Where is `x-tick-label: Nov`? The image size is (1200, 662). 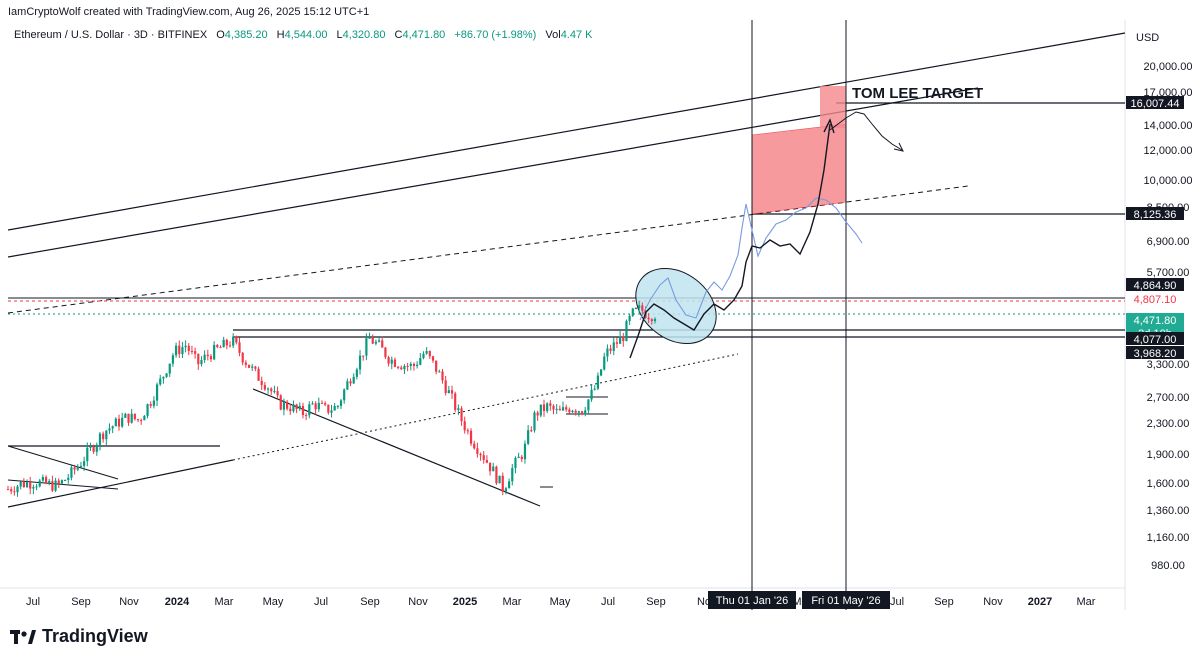
x-tick-label: Nov is located at coordinates (129, 602).